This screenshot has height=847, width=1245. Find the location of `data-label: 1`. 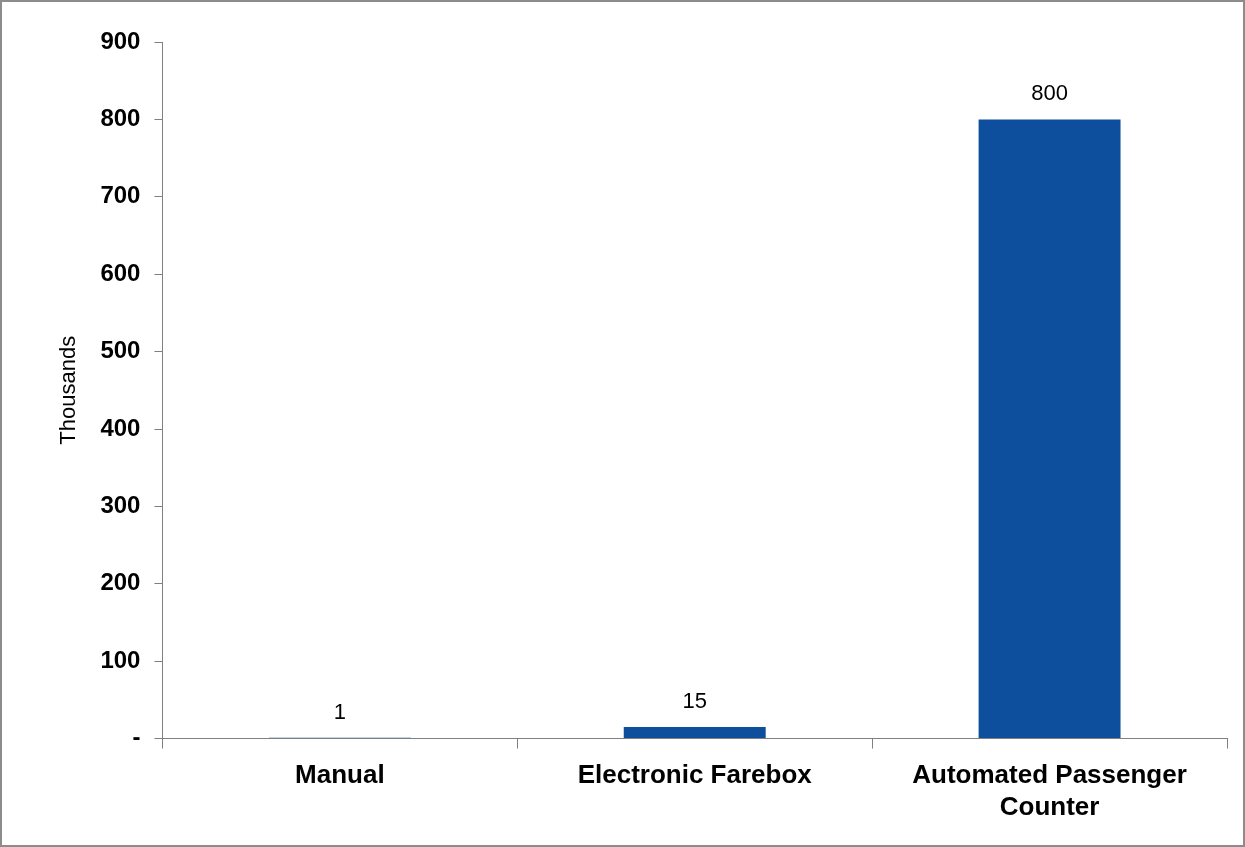

data-label: 1 is located at coordinates (339, 711).